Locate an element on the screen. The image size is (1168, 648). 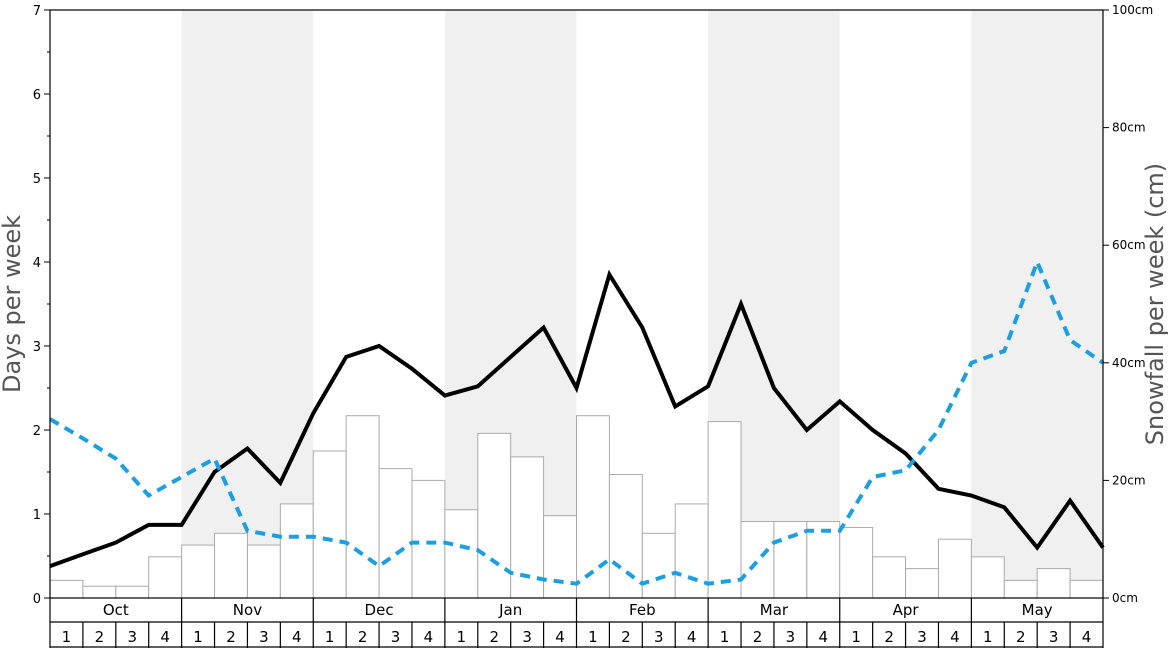
left-tick-label: 1 is located at coordinates (37, 515).